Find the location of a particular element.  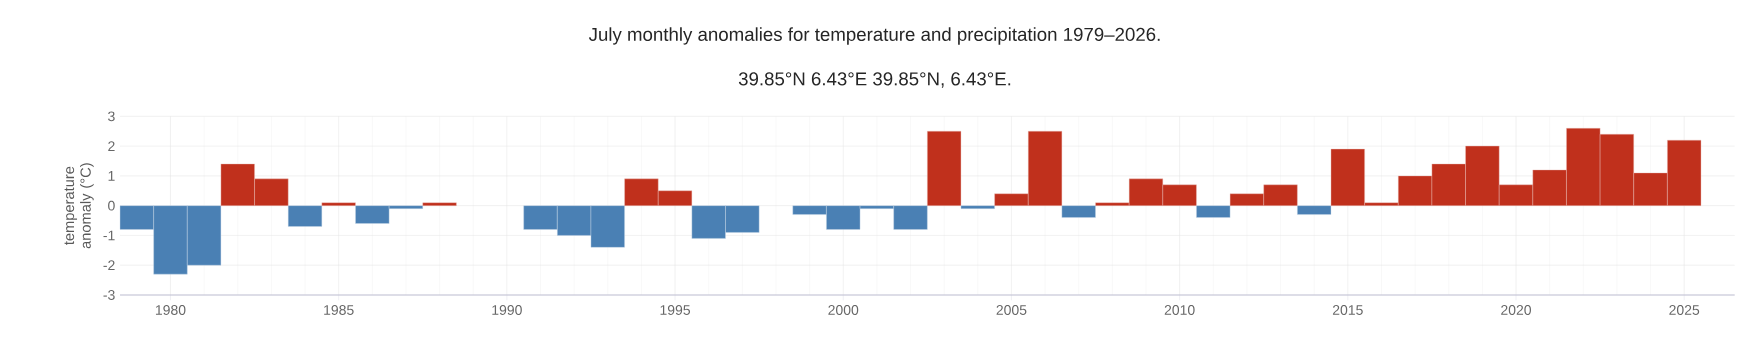

y-tick-label: -3 is located at coordinates (109, 295).